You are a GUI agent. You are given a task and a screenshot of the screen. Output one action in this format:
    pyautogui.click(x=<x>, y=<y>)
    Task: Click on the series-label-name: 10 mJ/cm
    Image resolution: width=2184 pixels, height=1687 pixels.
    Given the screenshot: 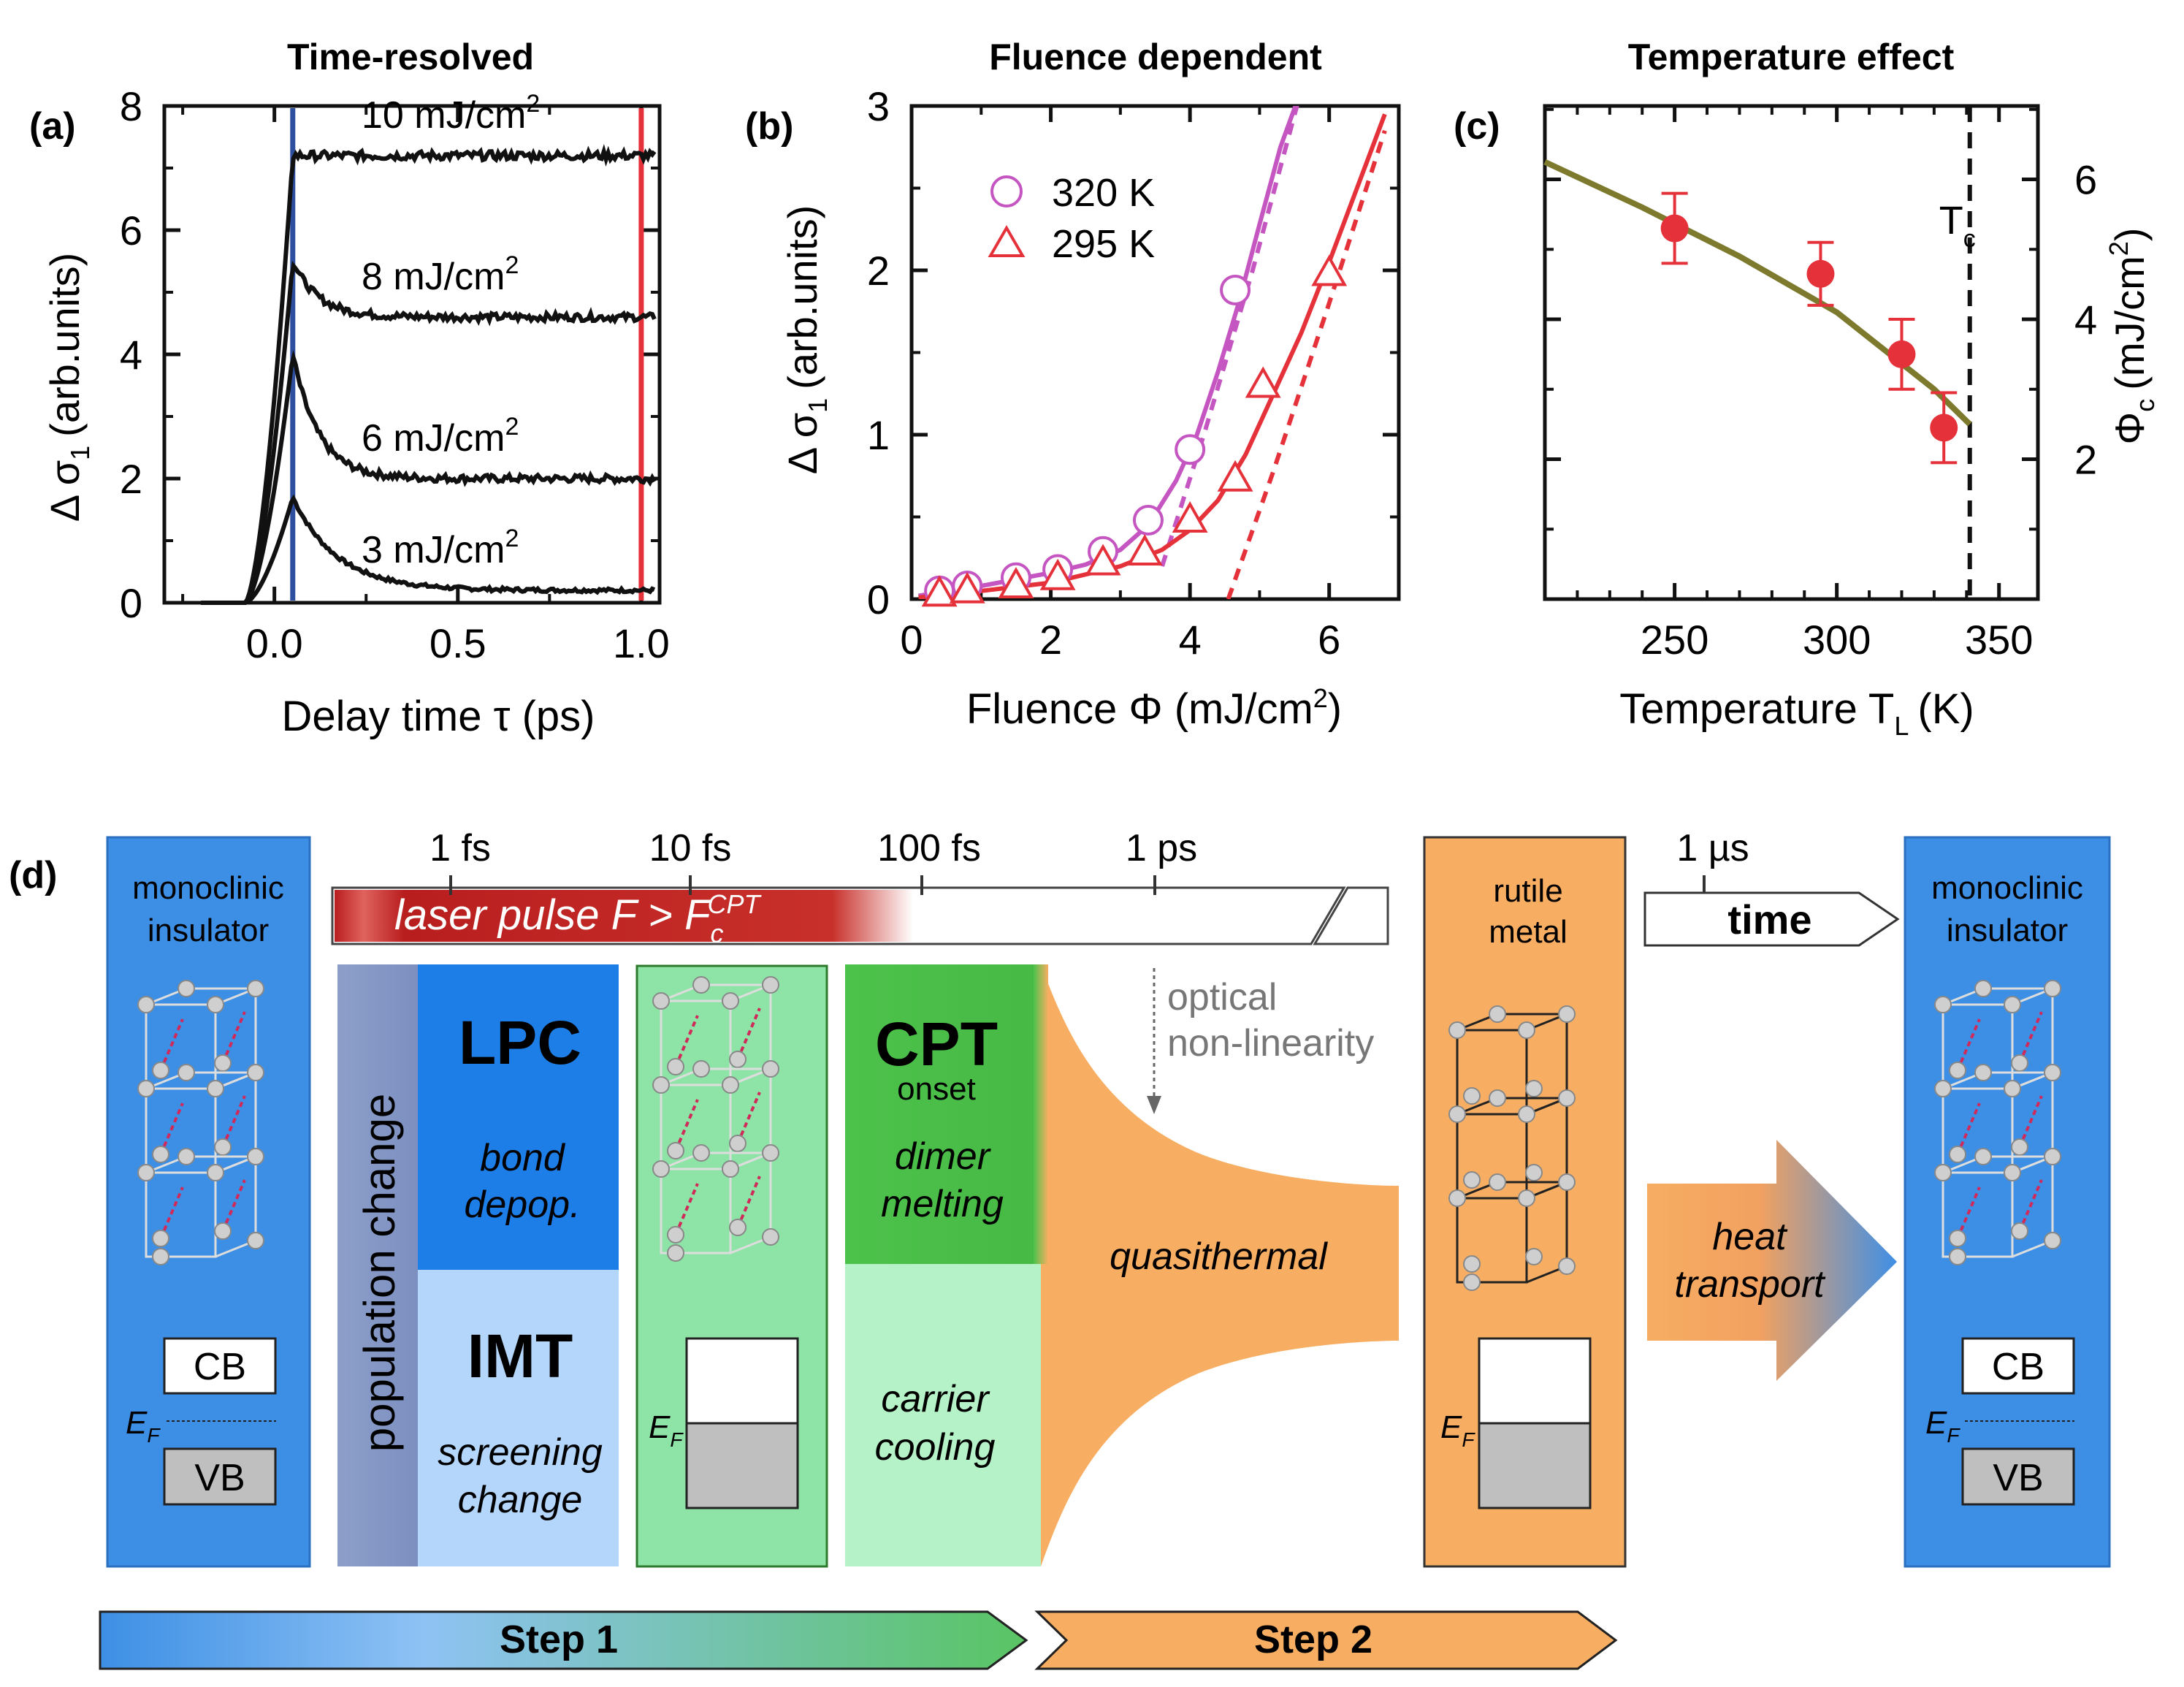 What is the action you would take?
    pyautogui.click(x=444, y=116)
    